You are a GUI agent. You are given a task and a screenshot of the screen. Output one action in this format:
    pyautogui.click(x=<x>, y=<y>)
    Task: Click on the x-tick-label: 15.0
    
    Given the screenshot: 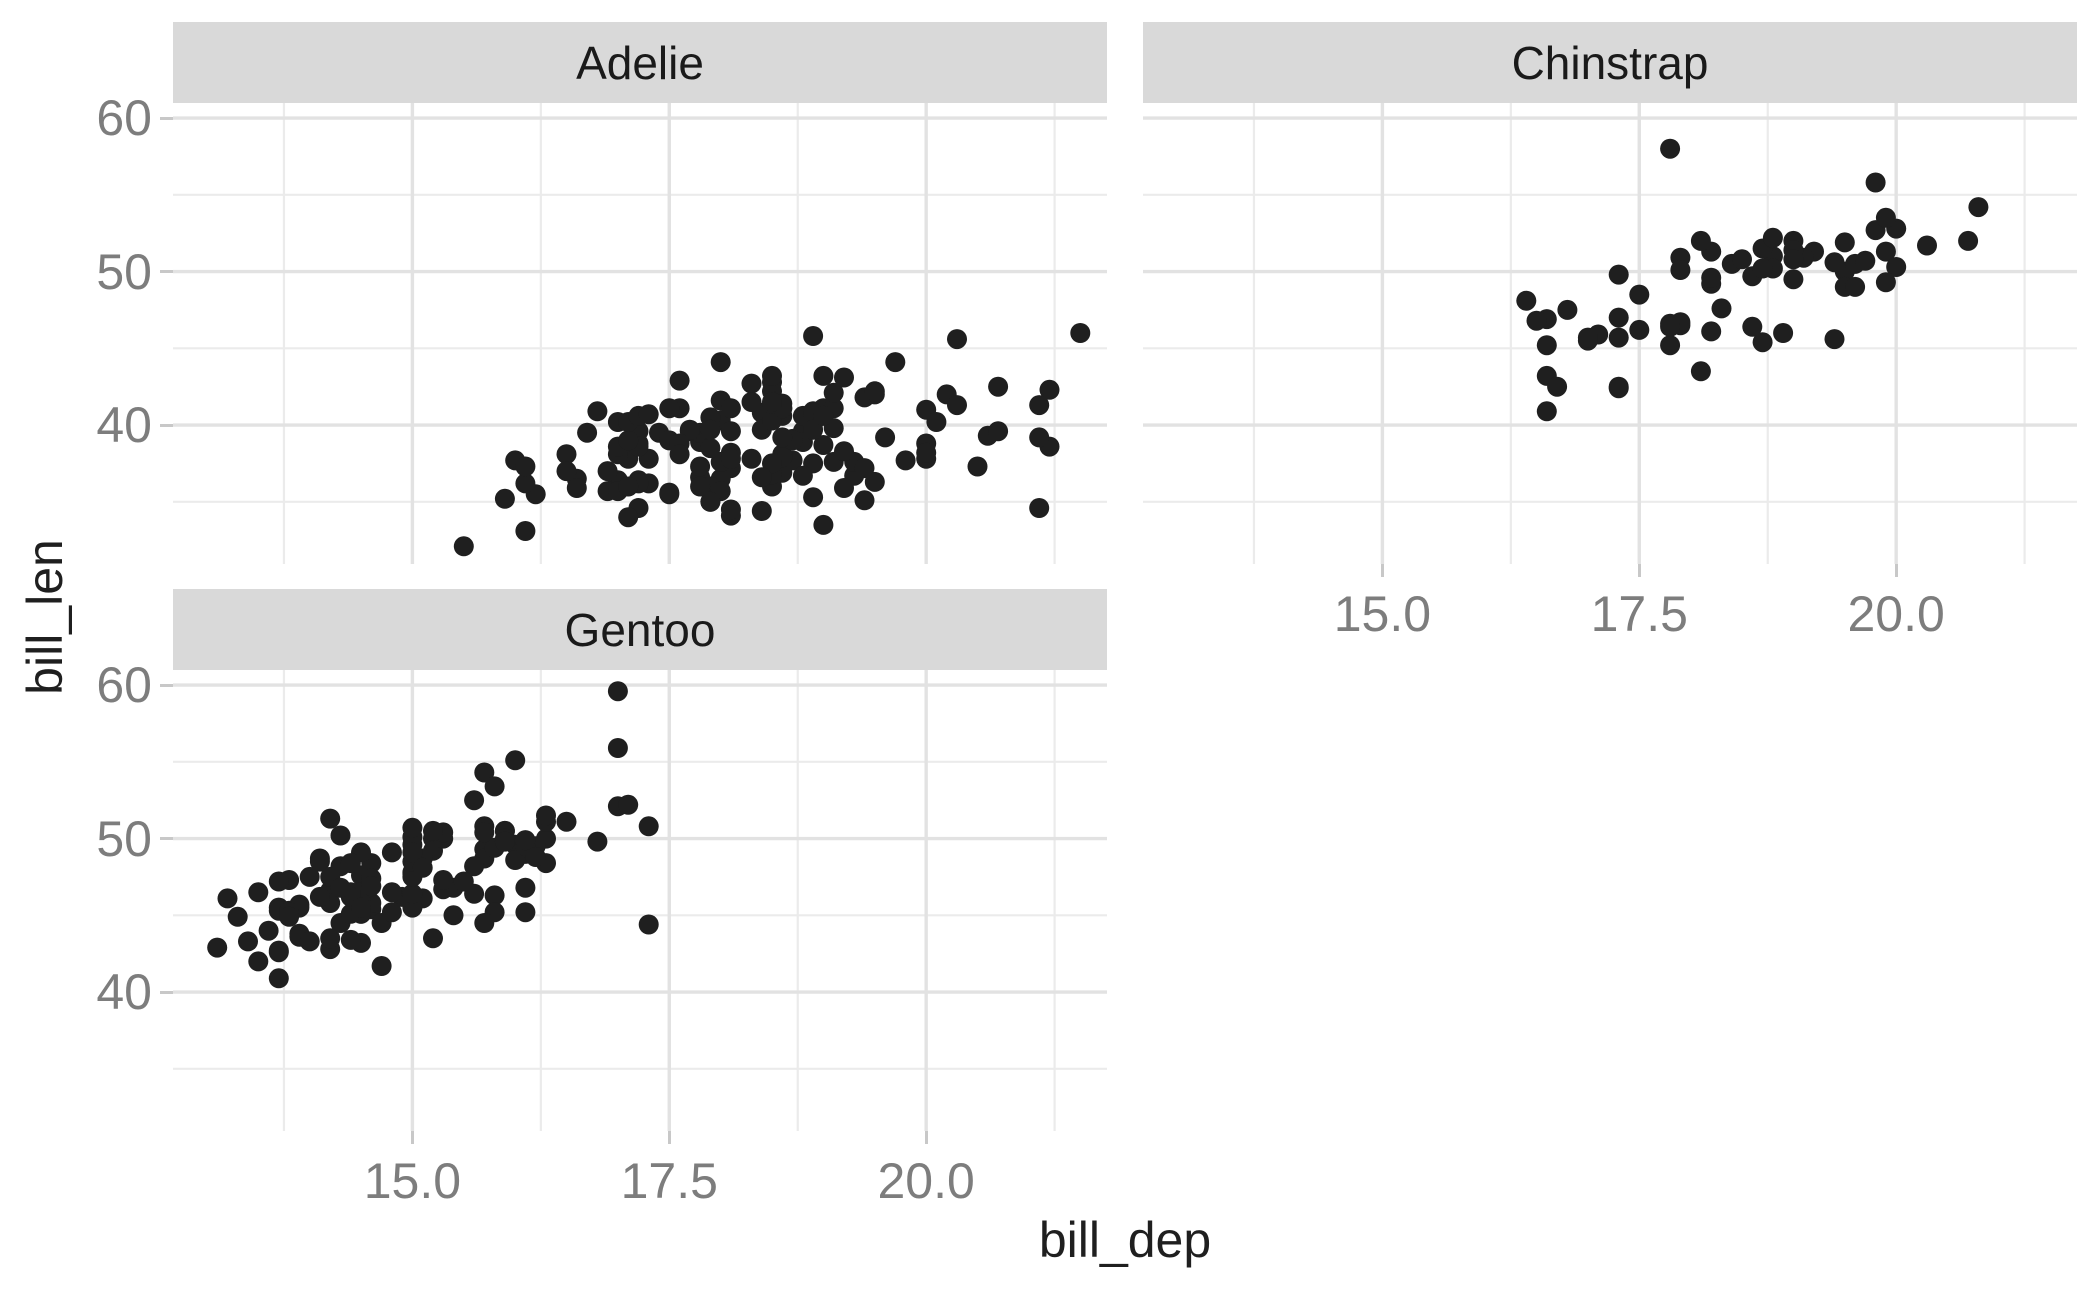 What is the action you would take?
    pyautogui.click(x=412, y=1181)
    